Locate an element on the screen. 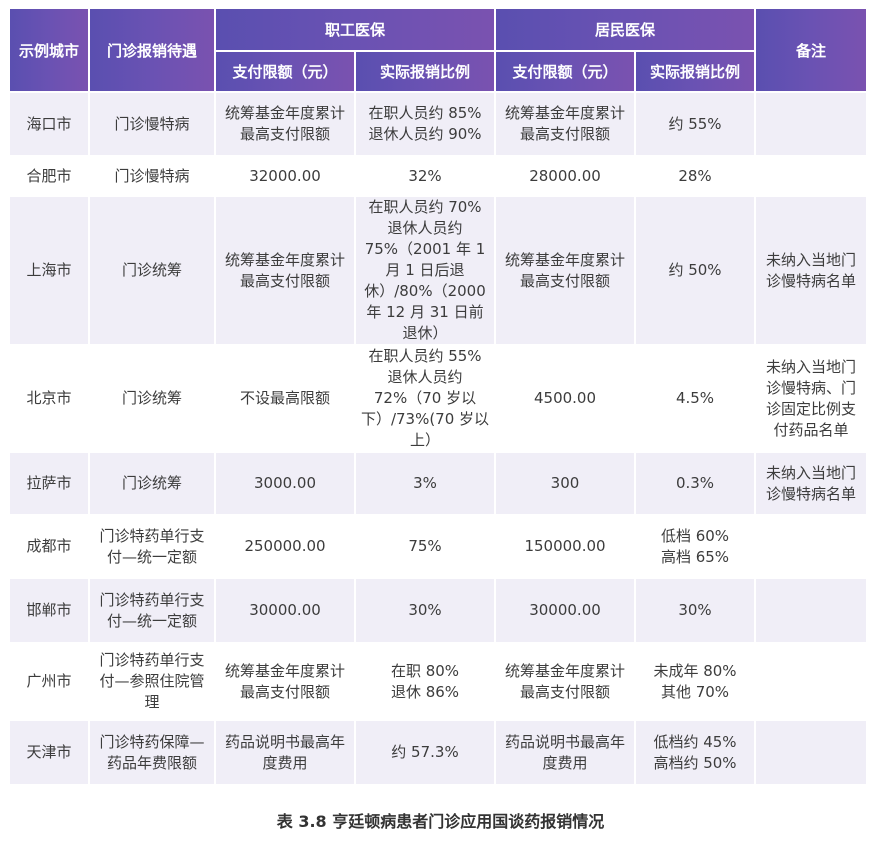 Image resolution: width=881 pixels, height=846 pixels. cell-emp-limit: 药品说明书最高年度费用 is located at coordinates (285, 752).